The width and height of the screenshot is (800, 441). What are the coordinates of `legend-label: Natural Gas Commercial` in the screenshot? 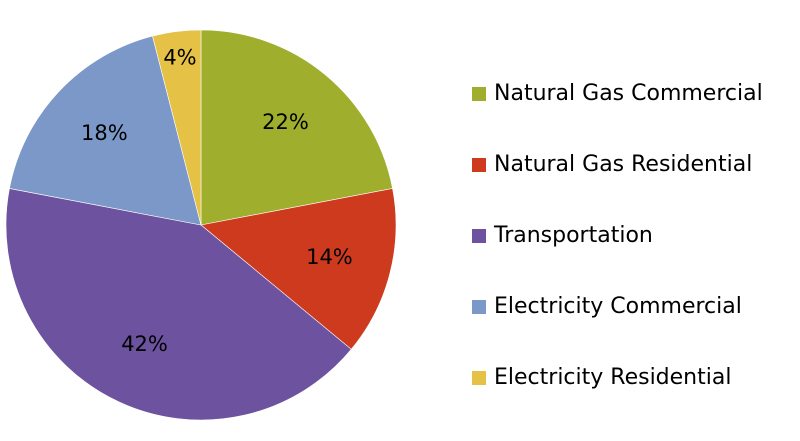 It's located at (628, 93).